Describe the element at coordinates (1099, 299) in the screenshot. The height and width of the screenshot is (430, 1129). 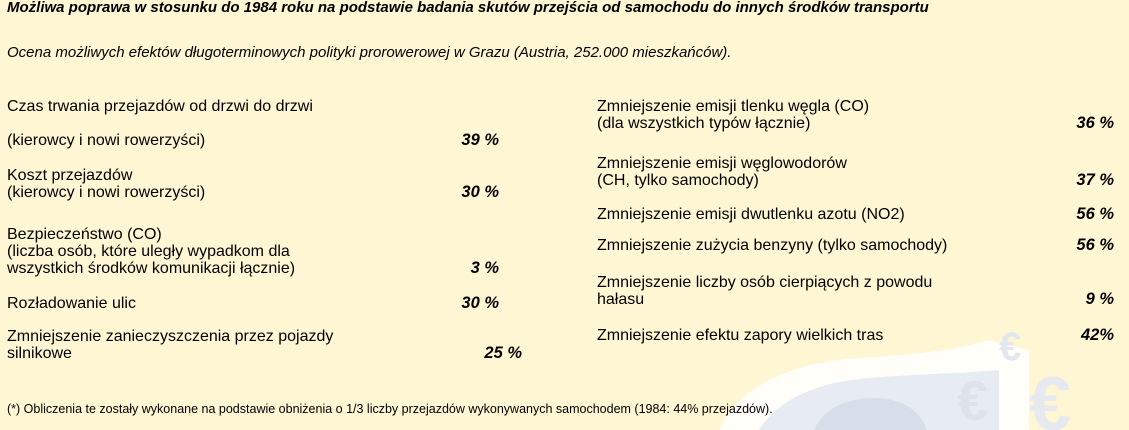
I see `item-value: 9 %` at that location.